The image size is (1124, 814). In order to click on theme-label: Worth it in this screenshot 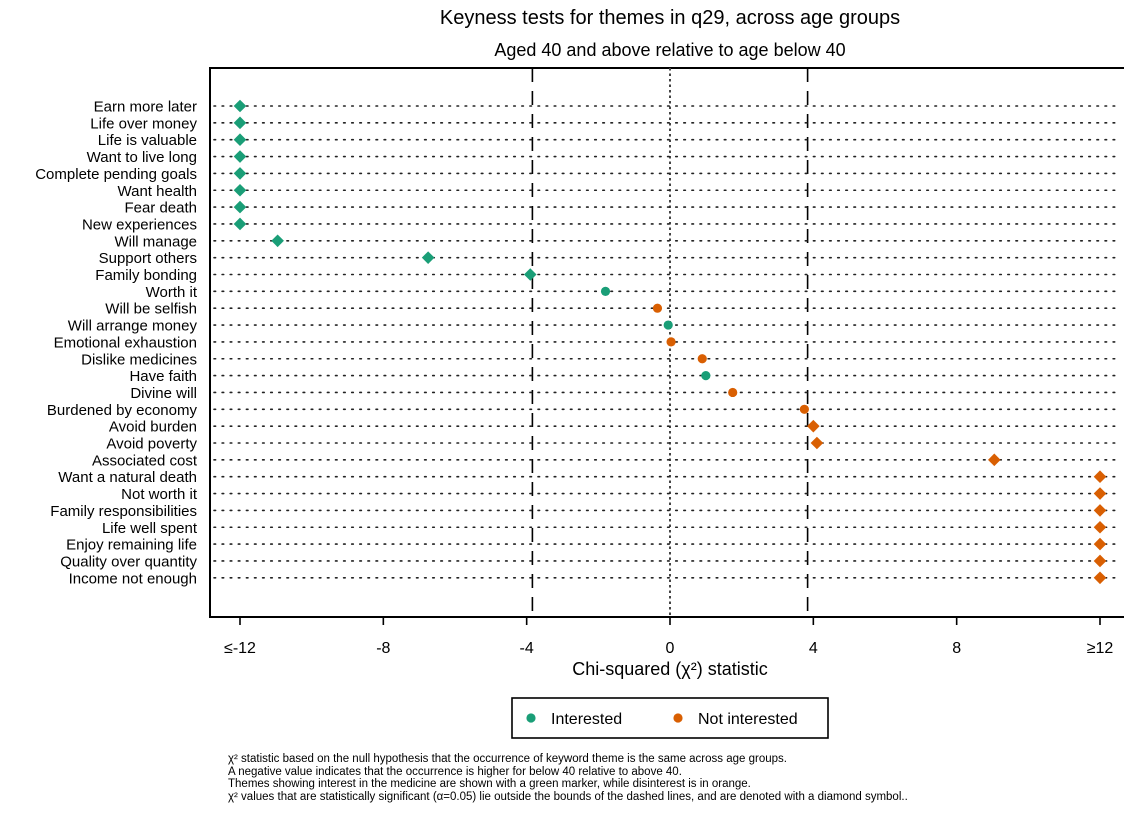, I will do `click(172, 292)`.